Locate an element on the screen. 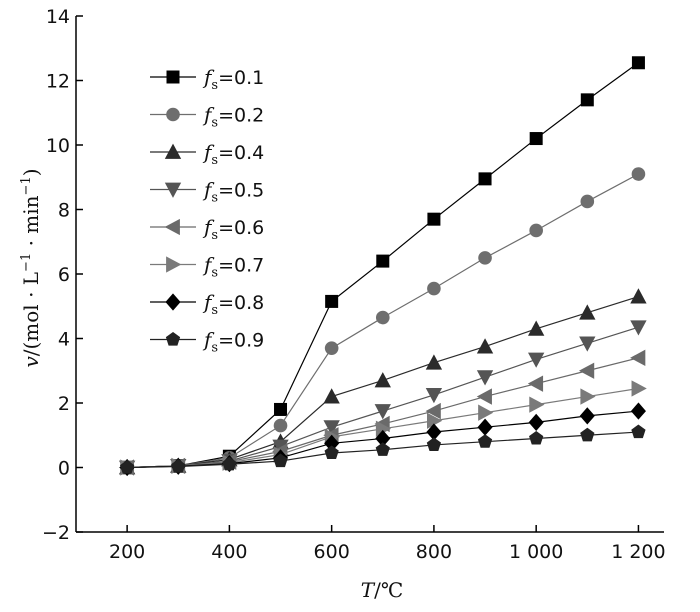  legend-value: =0.4 is located at coordinates (241, 153).